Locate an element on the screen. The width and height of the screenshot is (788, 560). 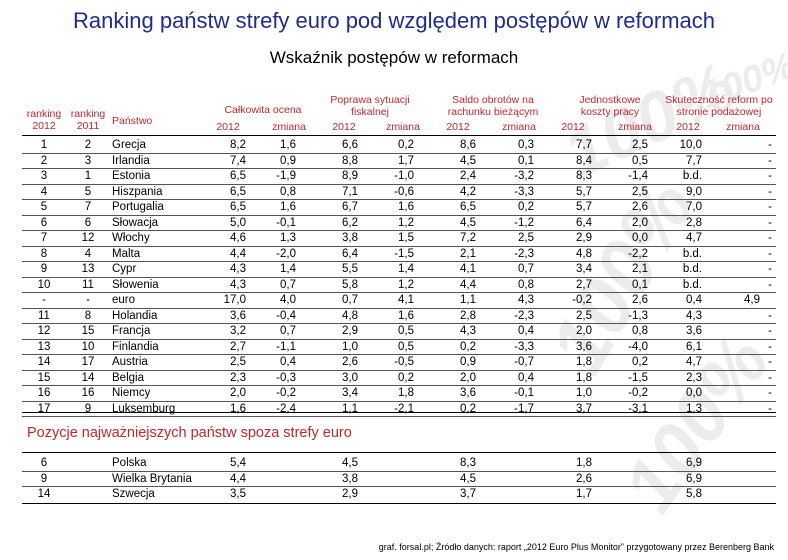
cell-overall-2012: 8,2 is located at coordinates (238, 145).